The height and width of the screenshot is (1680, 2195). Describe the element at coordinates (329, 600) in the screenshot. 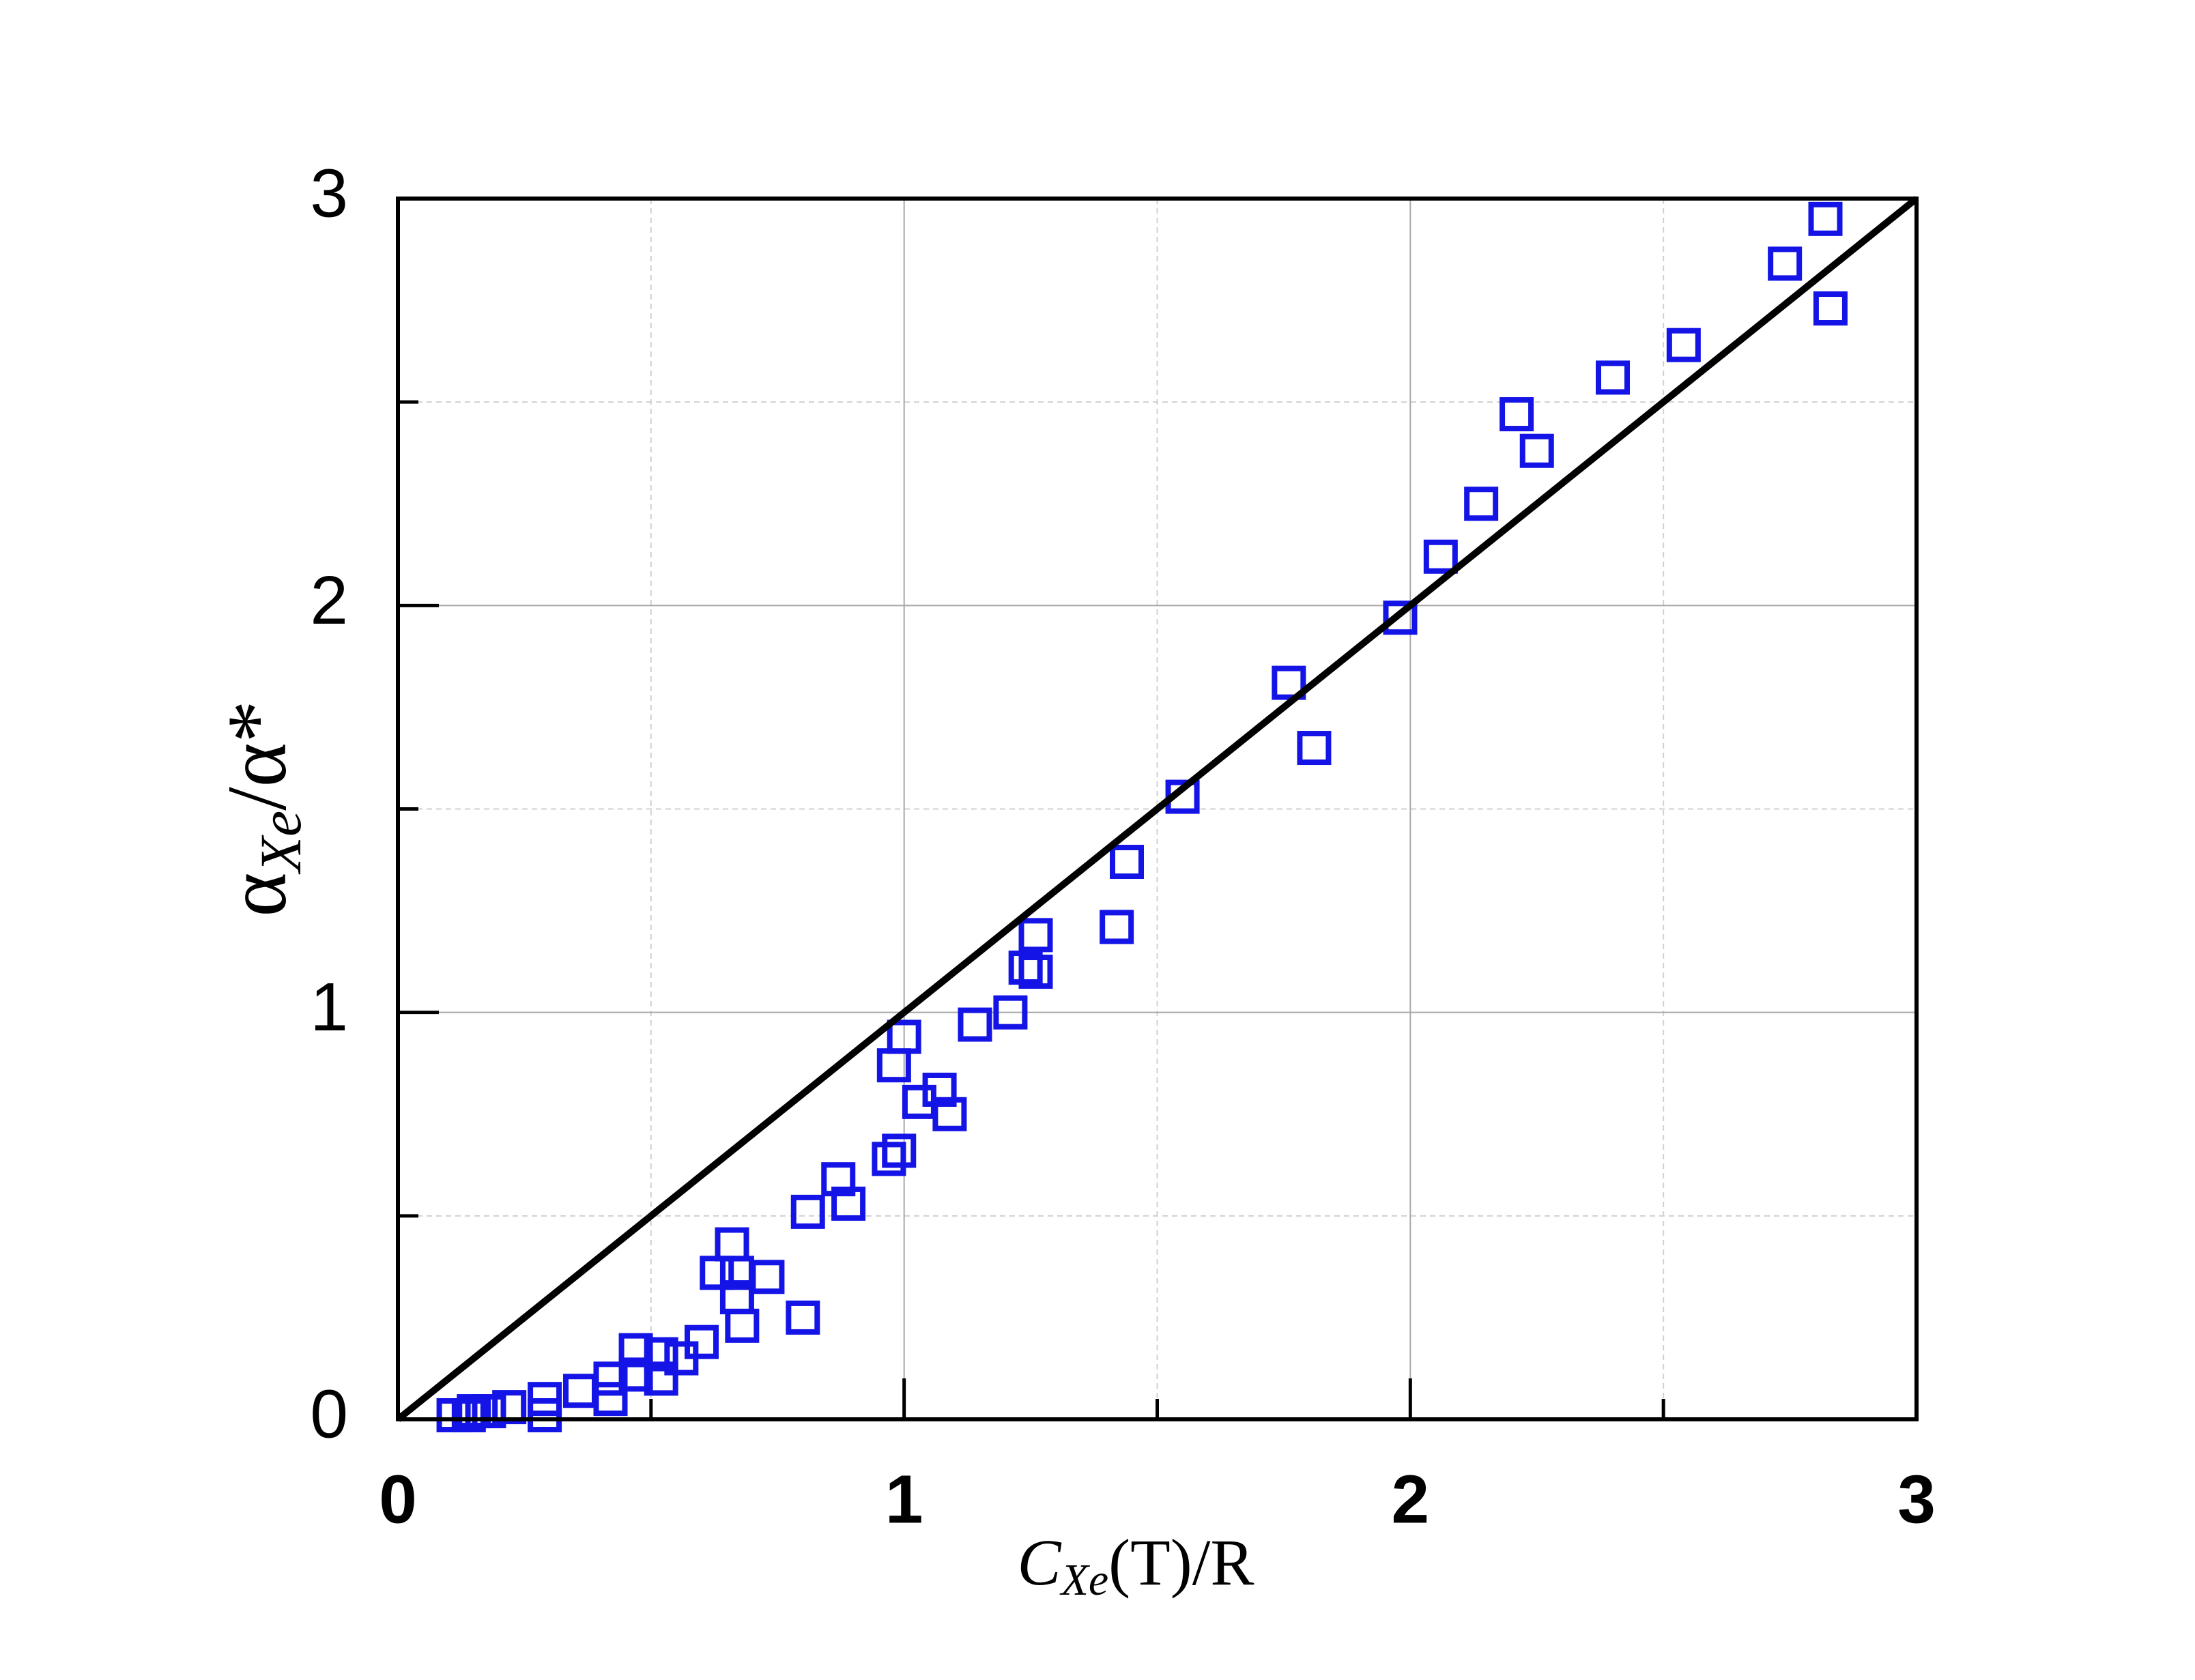

I see `y-tick-label: 2` at that location.